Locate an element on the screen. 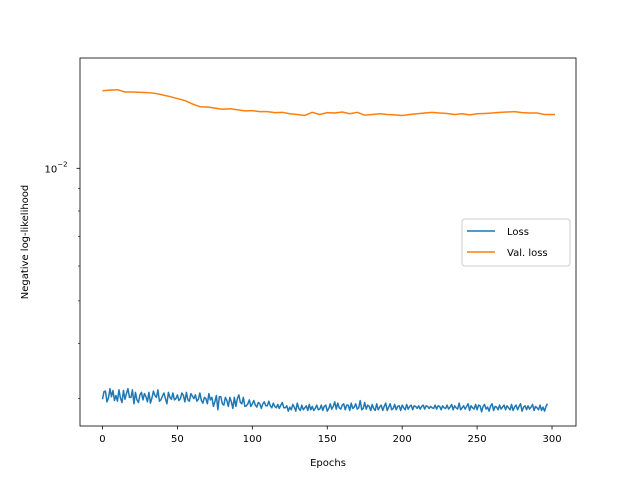  y-tick-label: 10−2 is located at coordinates (55, 167).